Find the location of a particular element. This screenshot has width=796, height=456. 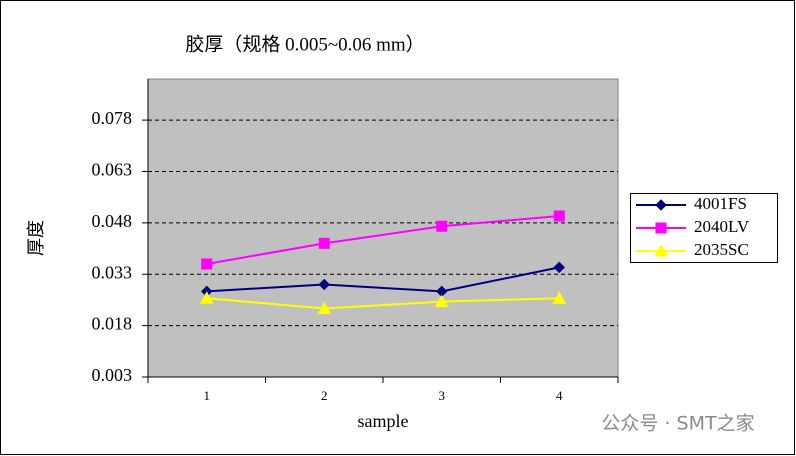

x-axis-label: sample is located at coordinates (383, 421).